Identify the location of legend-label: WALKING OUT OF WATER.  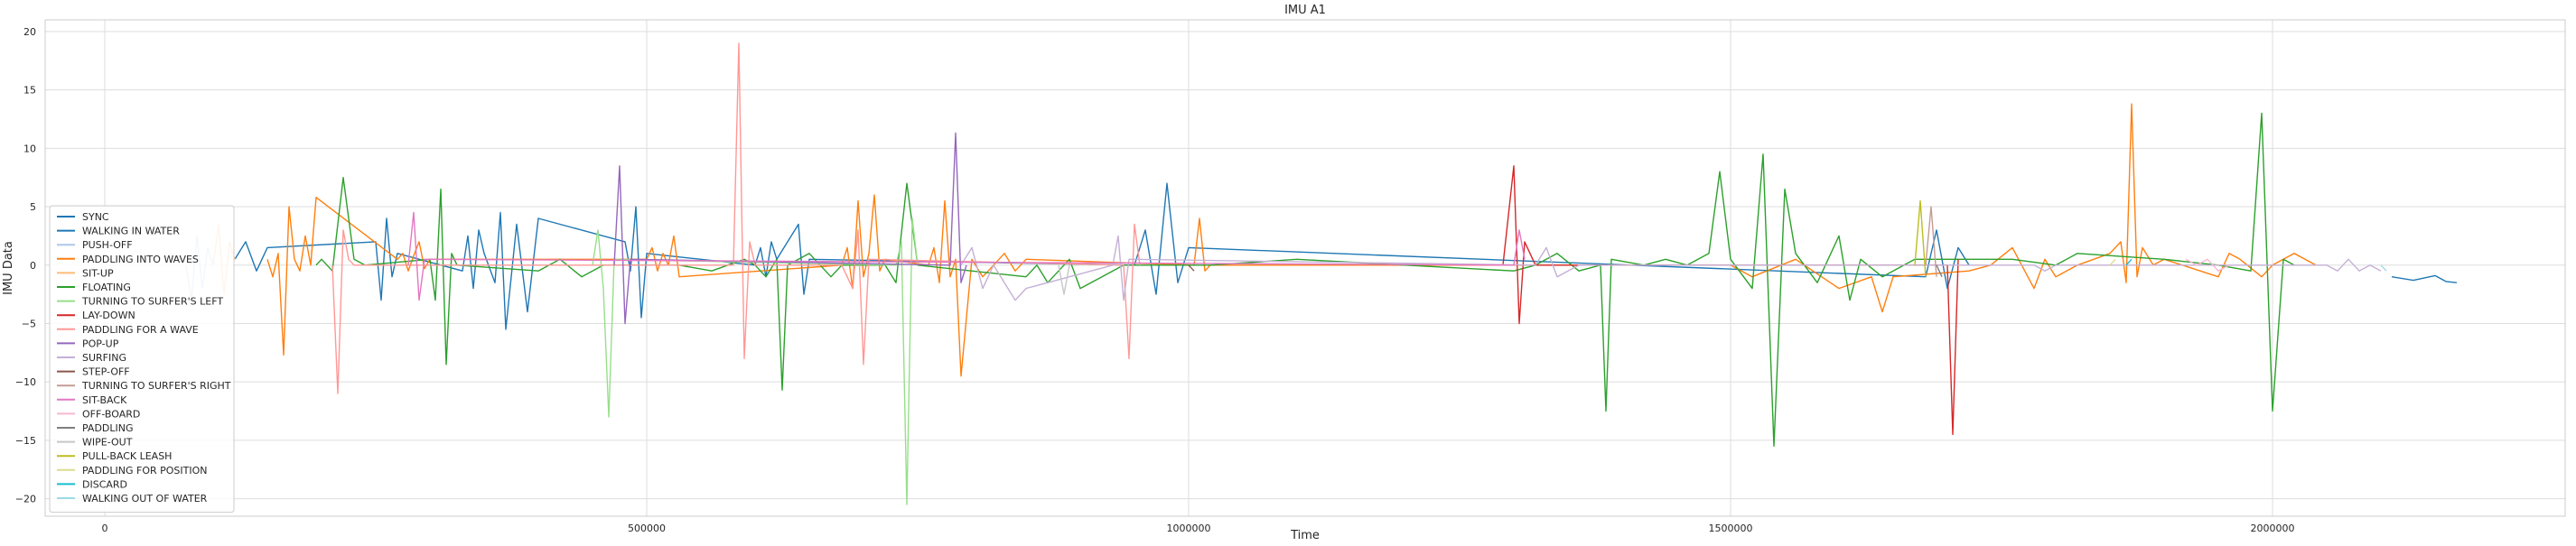
(145, 498).